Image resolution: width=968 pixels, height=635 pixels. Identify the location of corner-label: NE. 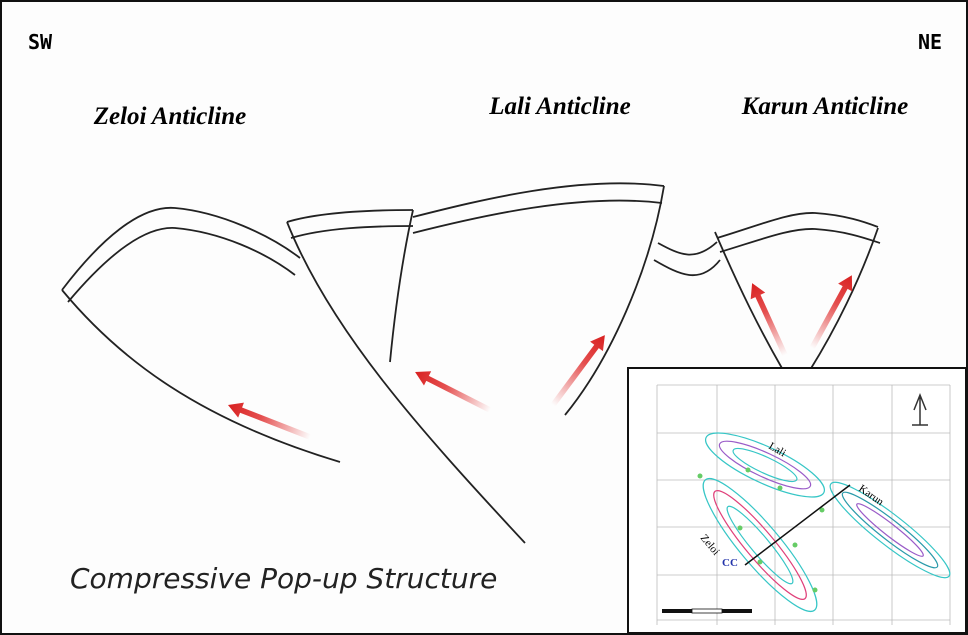
(930, 42).